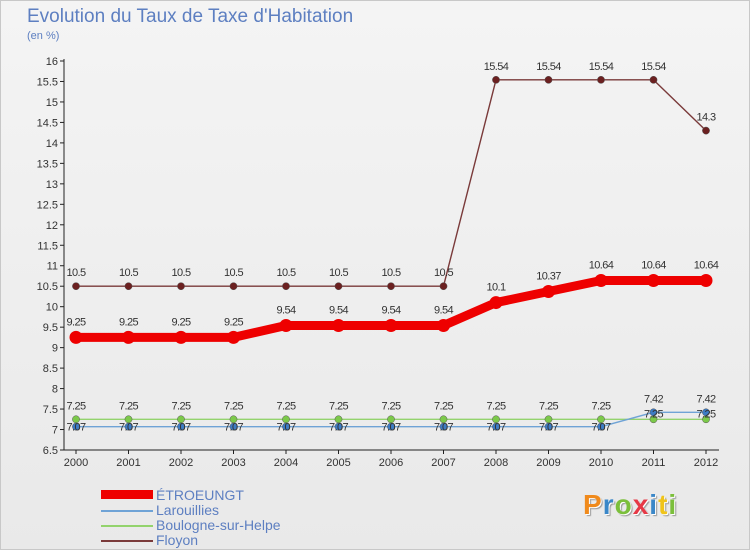 This screenshot has height=550, width=750. What do you see at coordinates (338, 463) in the screenshot?
I see `x-tick-label: 2005` at bounding box center [338, 463].